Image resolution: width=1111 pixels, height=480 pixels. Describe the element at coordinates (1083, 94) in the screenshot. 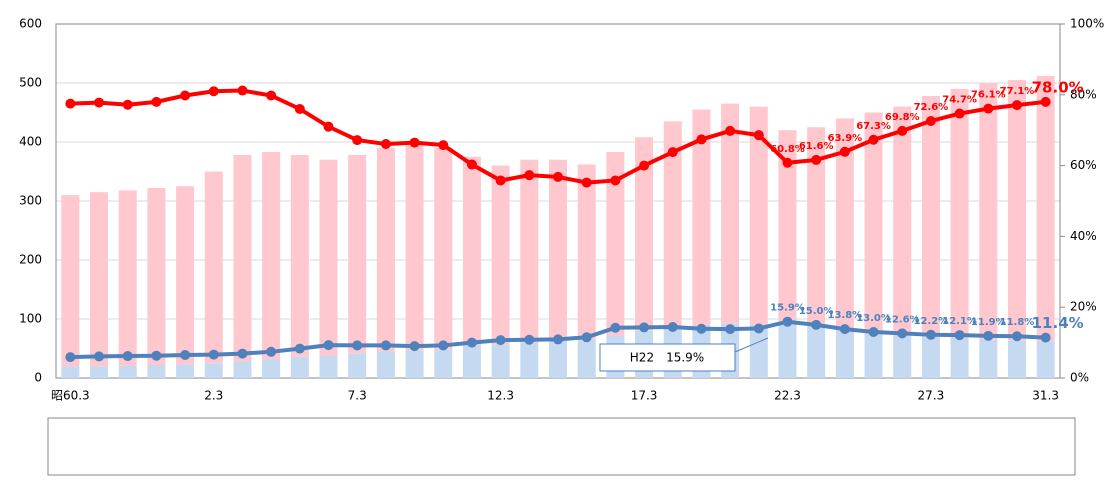

I see `y2-tick-label: 80%` at that location.